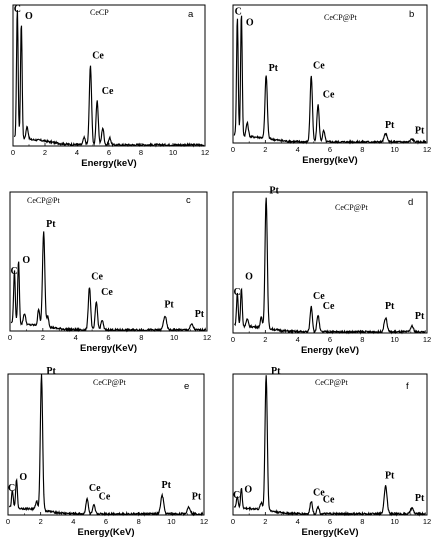 The width and height of the screenshot is (438, 550). I want to click on panel-letter: e, so click(186, 386).